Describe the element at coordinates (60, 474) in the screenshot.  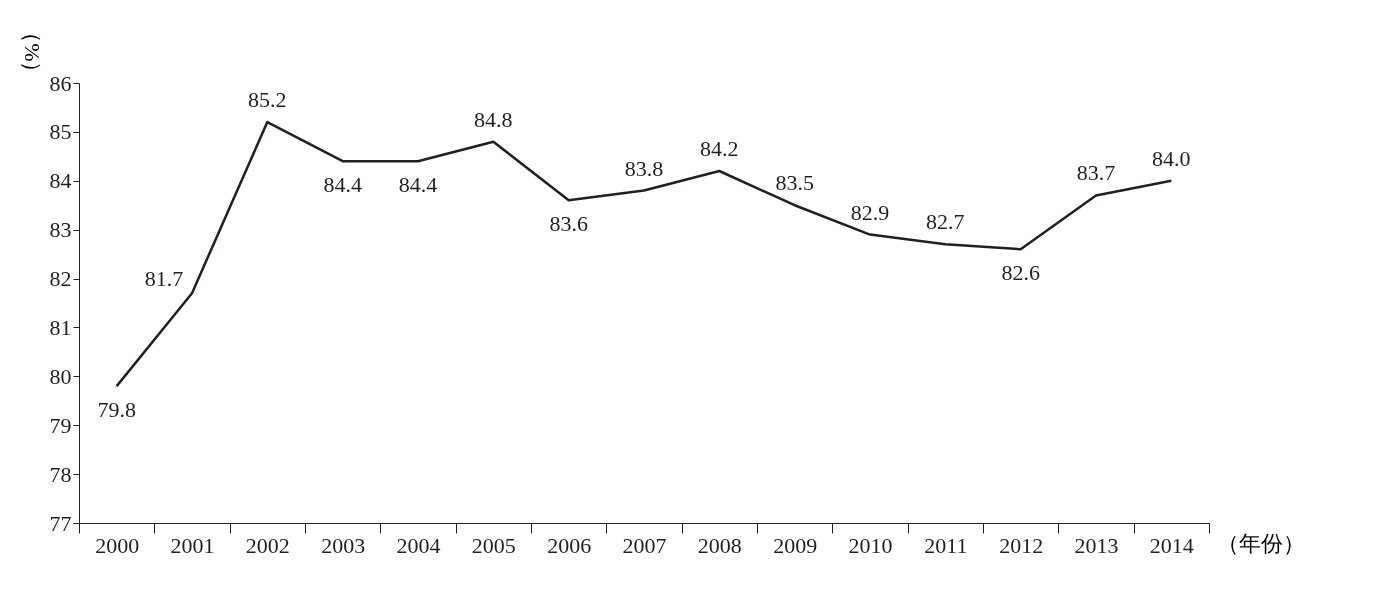
I see `y-tick-label: 78` at that location.